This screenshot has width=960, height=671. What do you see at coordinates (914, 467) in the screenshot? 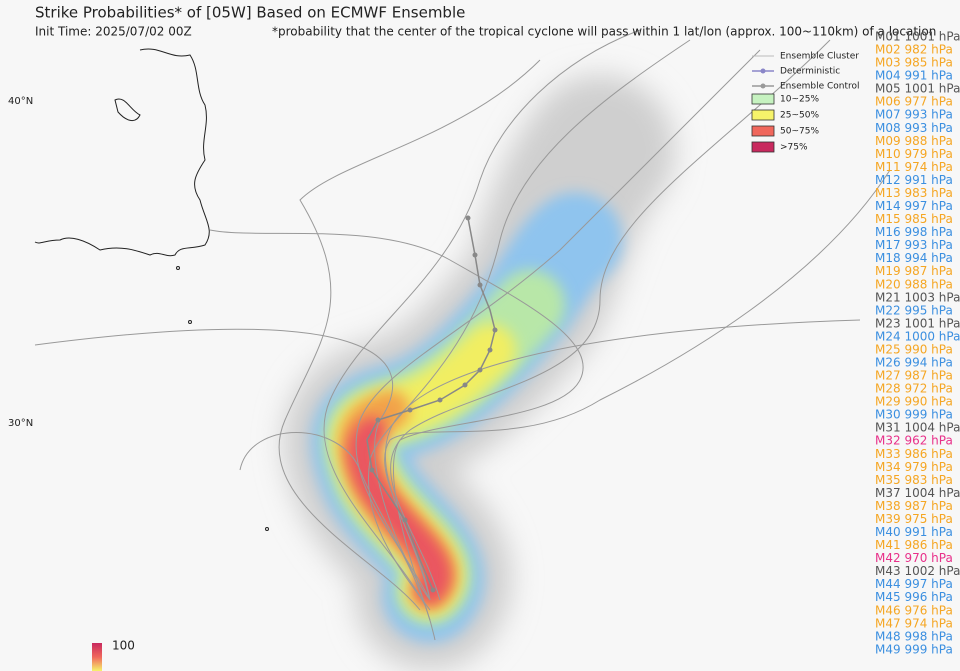
I see `member-label: M34 979 hPa` at bounding box center [914, 467].